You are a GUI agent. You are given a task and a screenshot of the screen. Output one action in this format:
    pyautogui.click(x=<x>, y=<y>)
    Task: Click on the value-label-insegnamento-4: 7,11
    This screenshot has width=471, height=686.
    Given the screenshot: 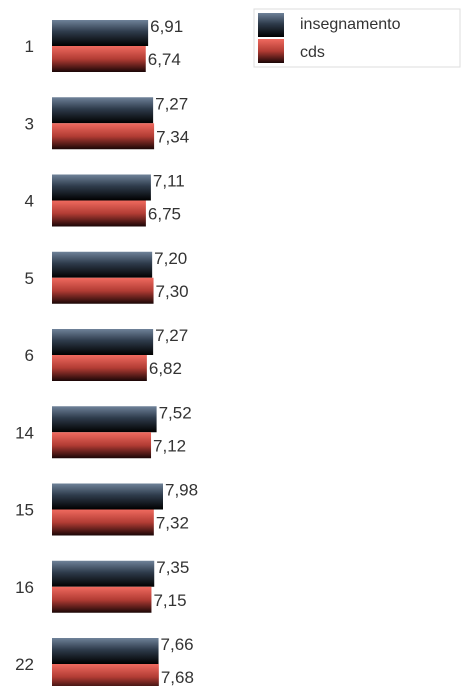 What is the action you would take?
    pyautogui.click(x=169, y=181)
    